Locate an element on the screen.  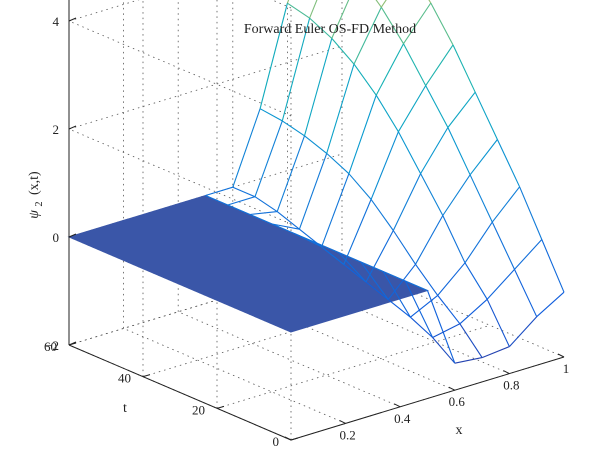
z-tick-label-2: 2 is located at coordinates (56, 129).